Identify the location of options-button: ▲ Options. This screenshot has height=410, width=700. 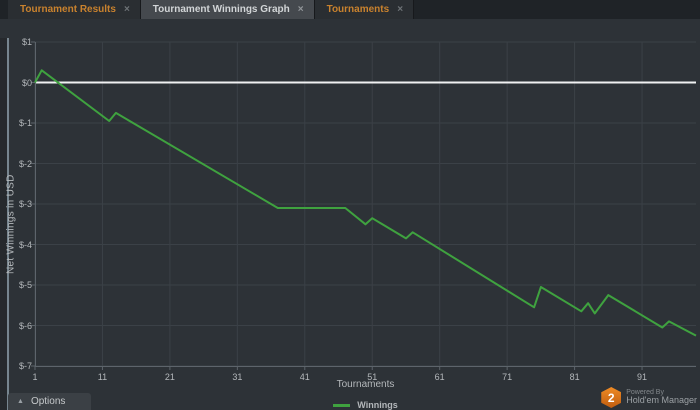
(50, 401).